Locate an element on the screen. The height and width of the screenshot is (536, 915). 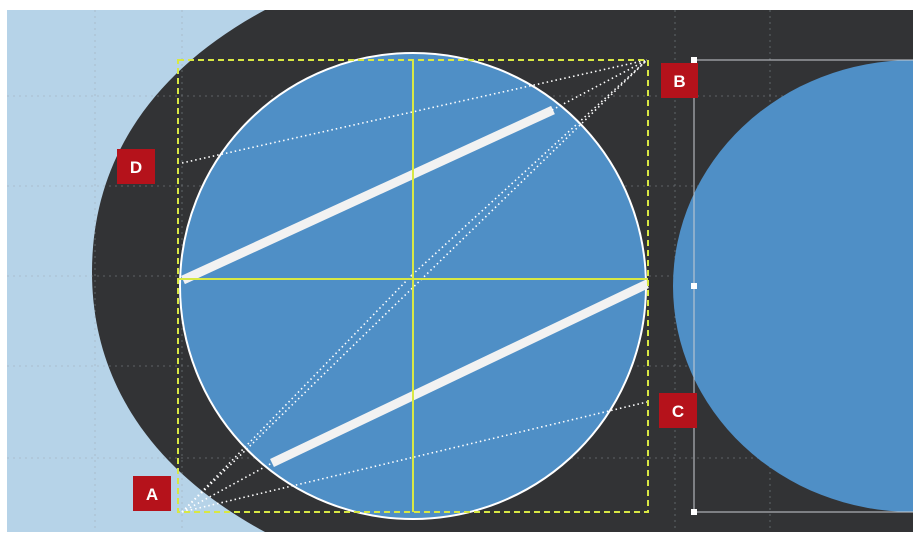
marker-c: C is located at coordinates (678, 410).